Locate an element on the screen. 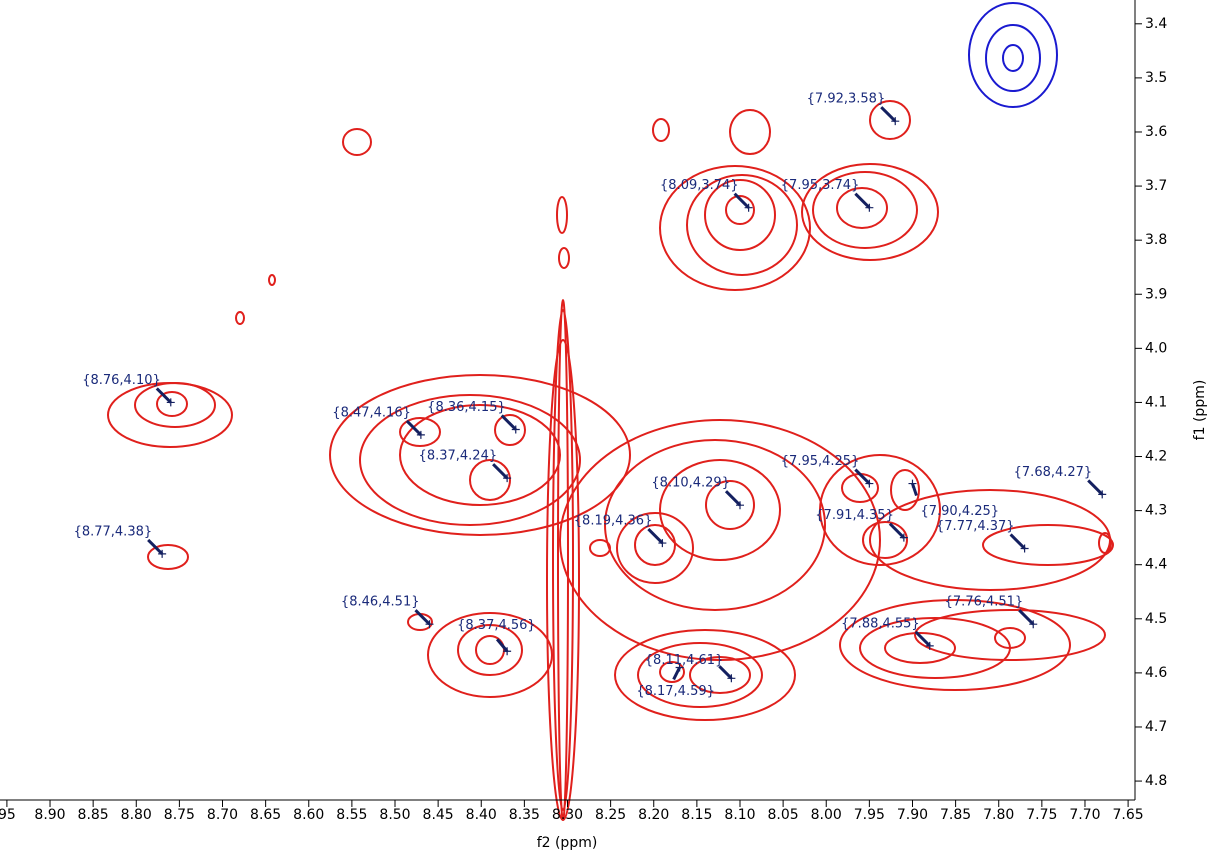 The height and width of the screenshot is (856, 1215). x-tick-label: 8.75 is located at coordinates (179, 815).